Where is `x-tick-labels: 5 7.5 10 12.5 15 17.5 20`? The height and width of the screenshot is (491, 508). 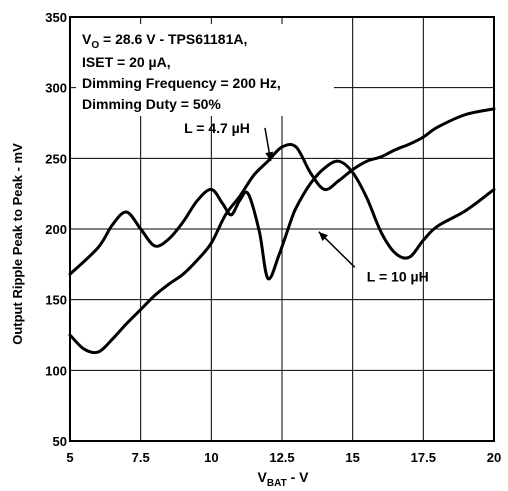
x-tick-labels: 5 7.5 10 12.5 15 17.5 20 is located at coordinates (283, 457).